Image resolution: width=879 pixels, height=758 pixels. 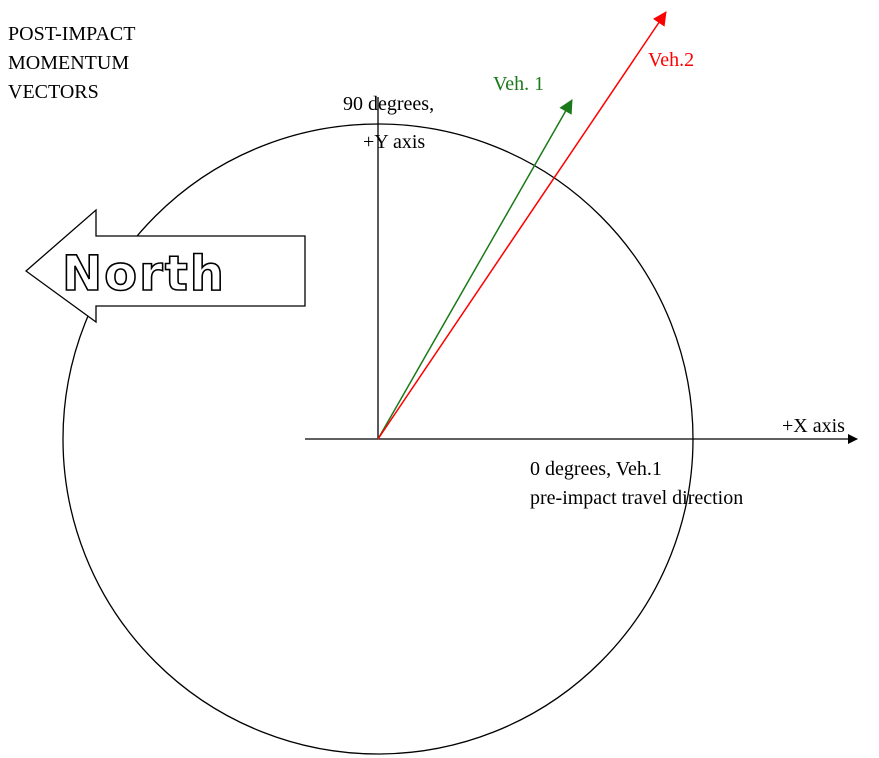 I want to click on veh1-label: Veh. 1, so click(x=518, y=84).